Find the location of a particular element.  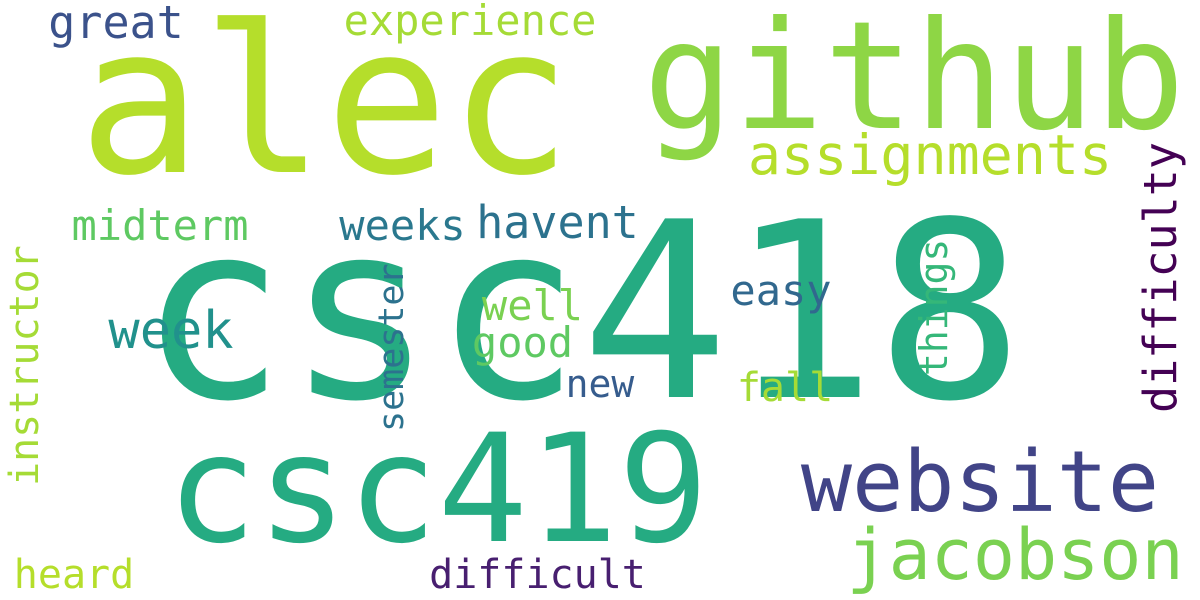

word-things: things is located at coordinates (934, 307).